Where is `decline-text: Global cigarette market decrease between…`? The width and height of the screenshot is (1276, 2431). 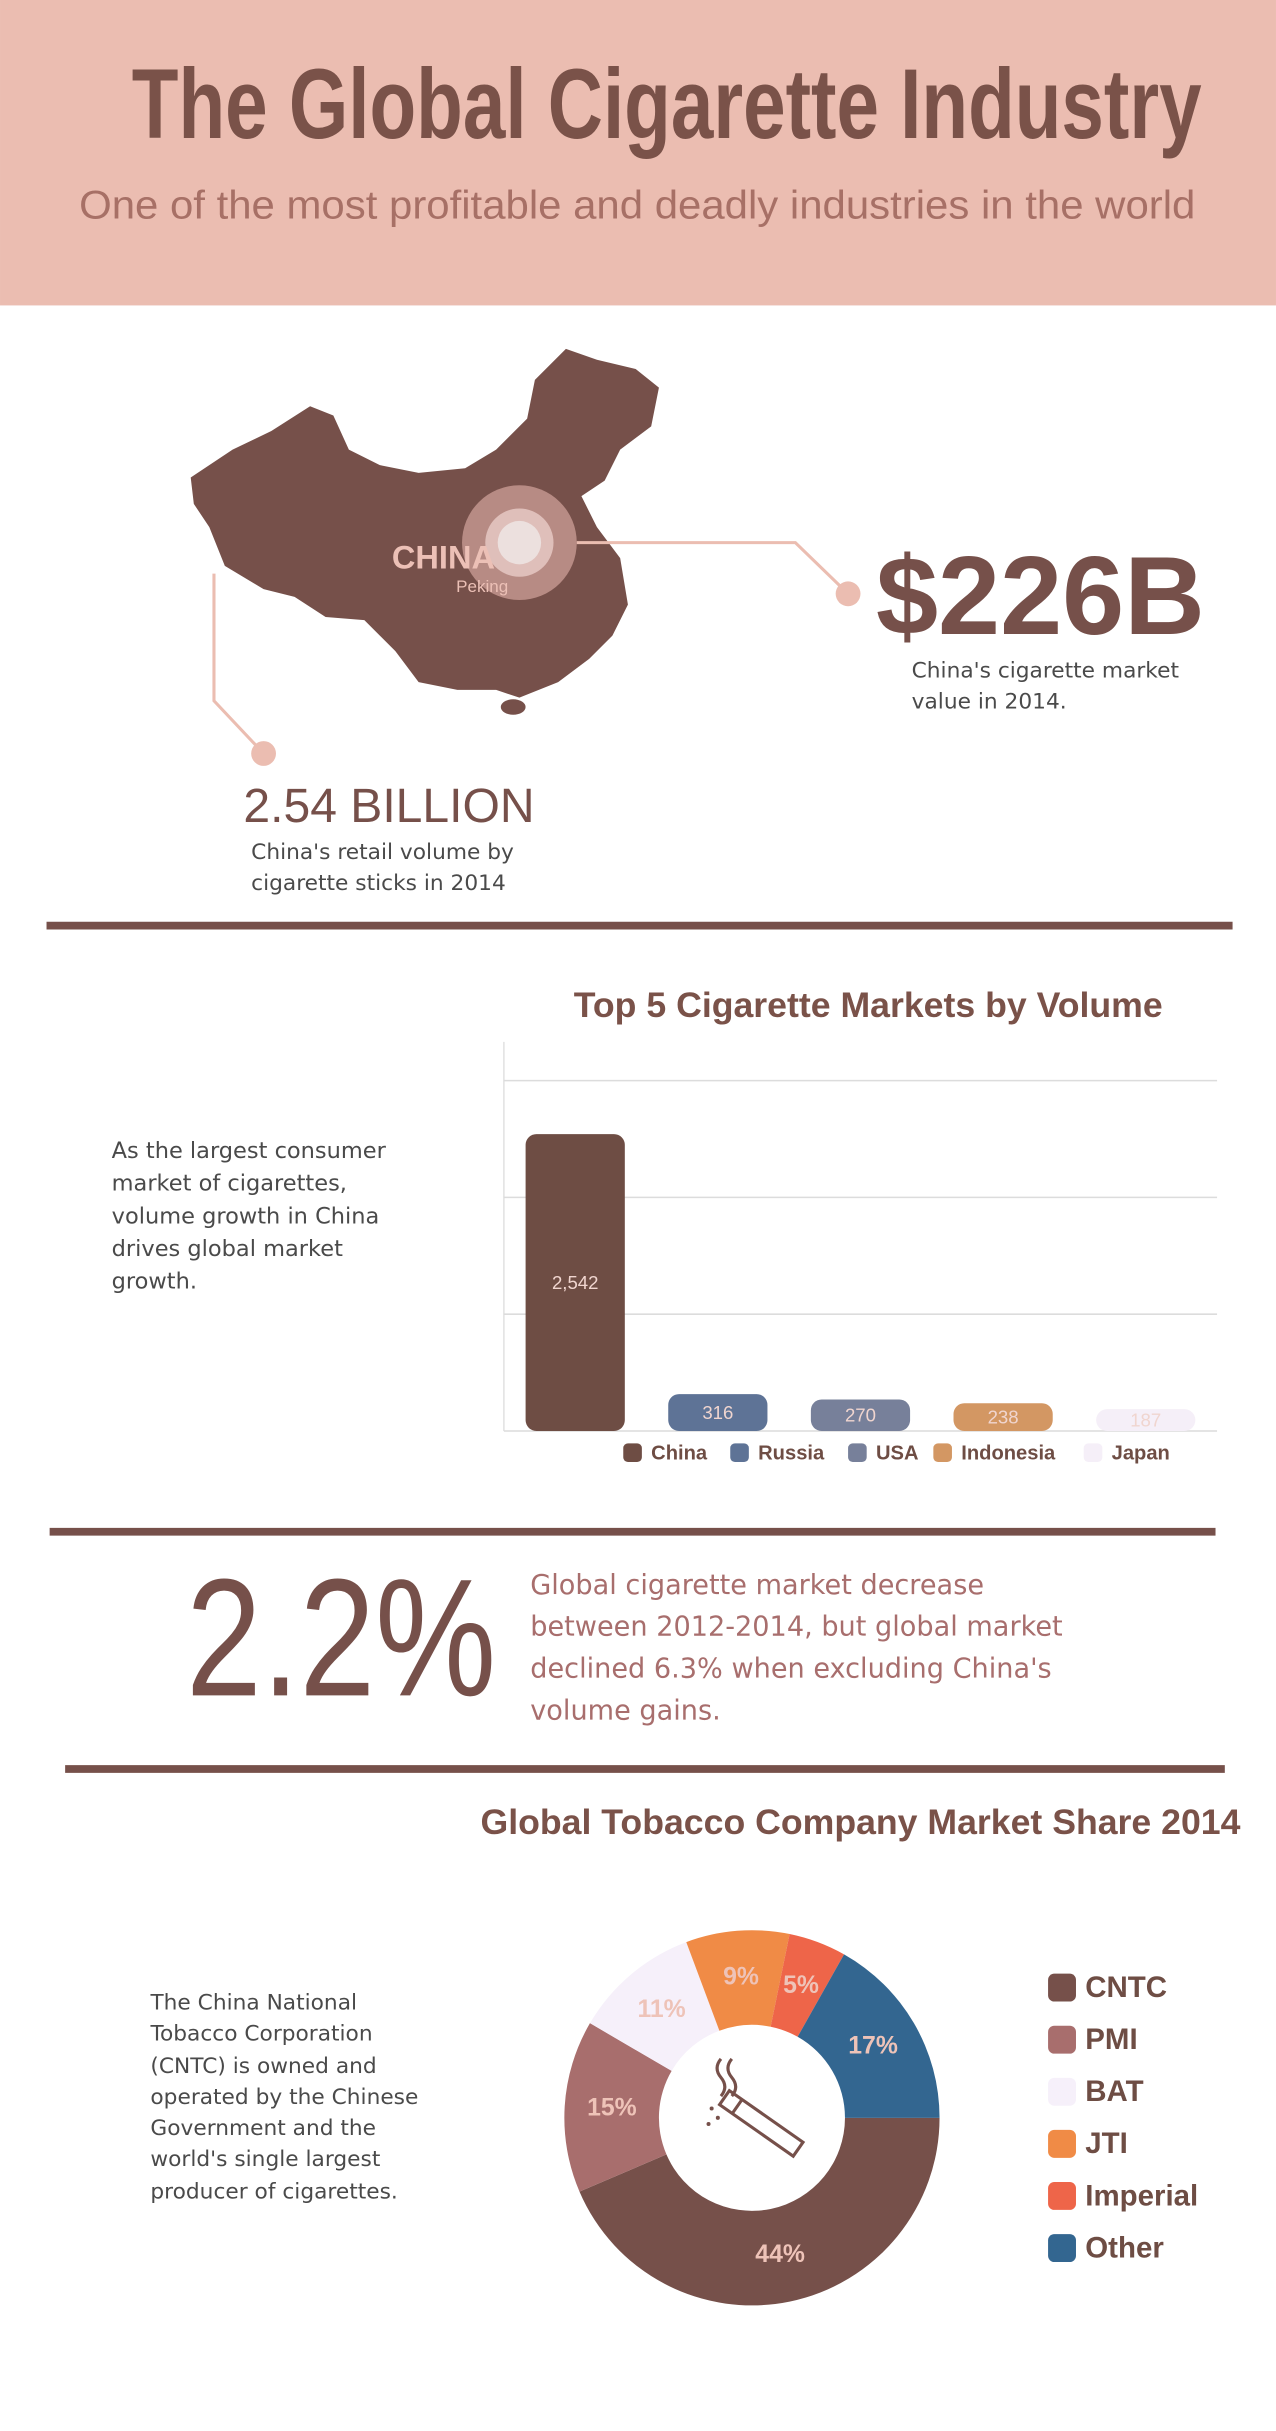 decline-text: Global cigarette market decrease between… is located at coordinates (796, 1649).